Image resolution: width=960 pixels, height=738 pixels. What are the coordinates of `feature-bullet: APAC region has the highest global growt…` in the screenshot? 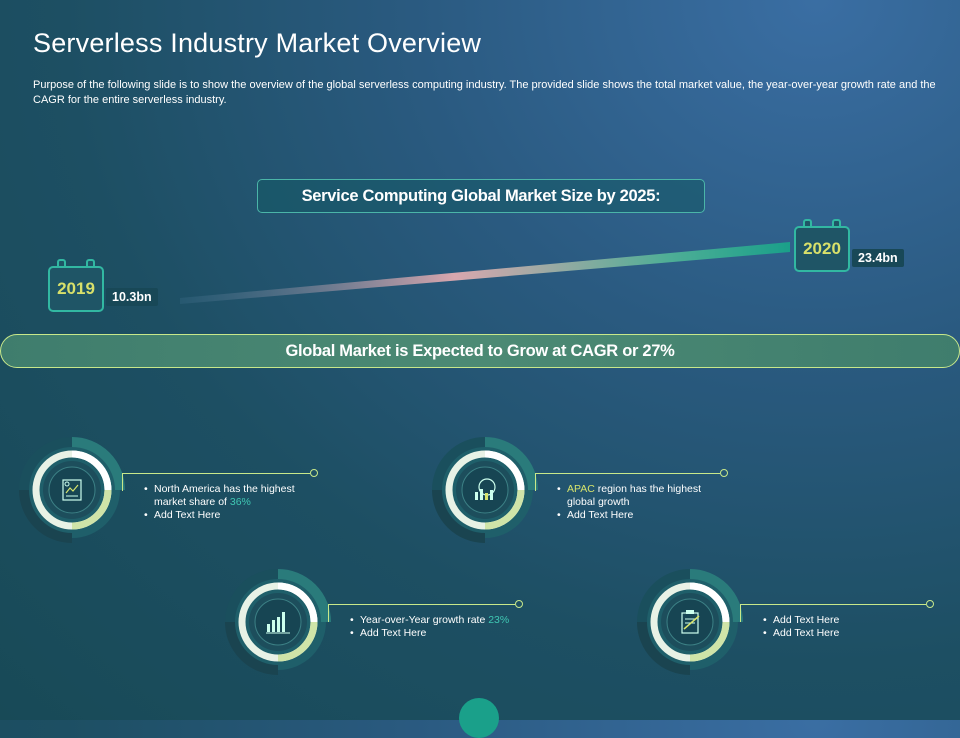 It's located at (640, 496).